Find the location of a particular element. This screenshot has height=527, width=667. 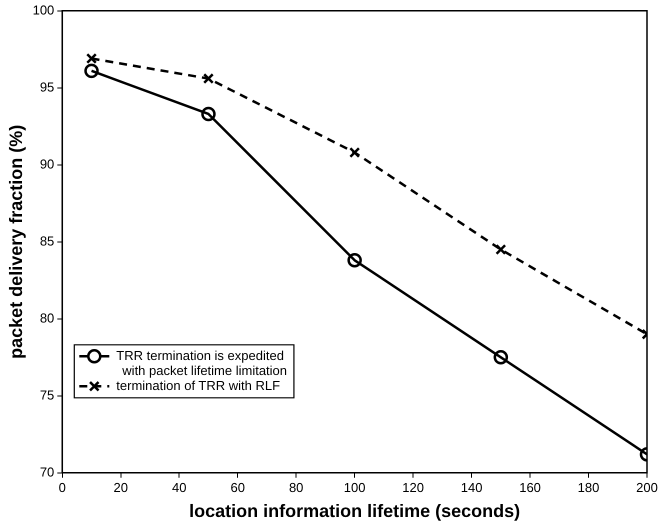

y-axis-title: packet delivery fraction (%) is located at coordinates (16, 241).